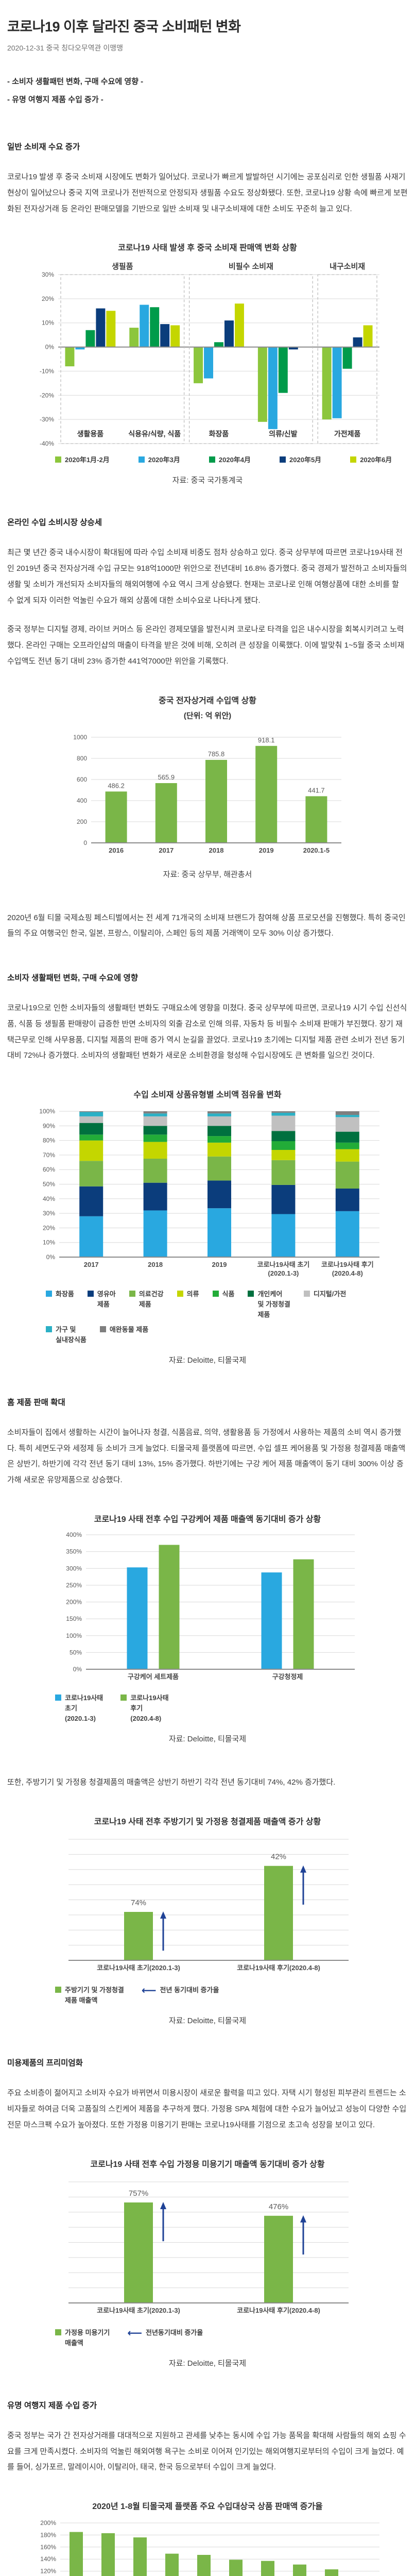 The image size is (415, 2576). I want to click on svg-text: 350%, so click(74, 1551).